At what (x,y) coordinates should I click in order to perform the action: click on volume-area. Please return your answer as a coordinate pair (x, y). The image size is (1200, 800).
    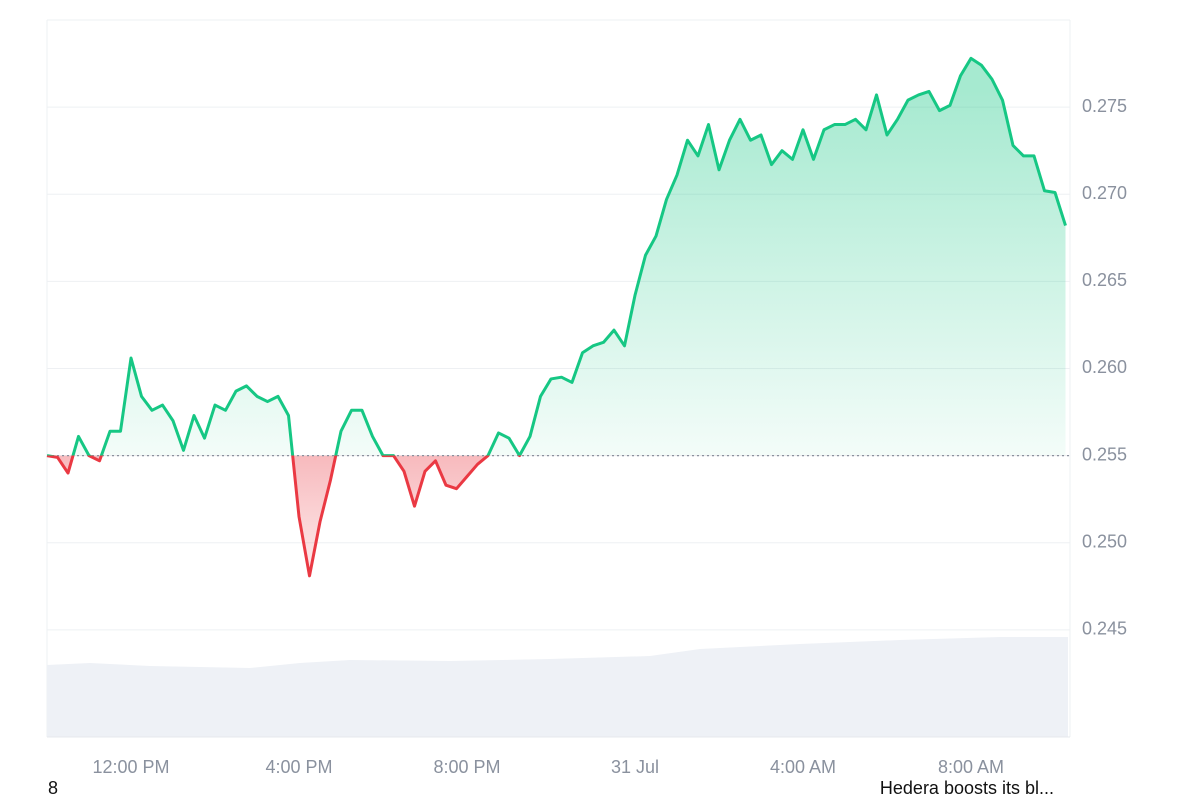
    Looking at the image, I should click on (557, 687).